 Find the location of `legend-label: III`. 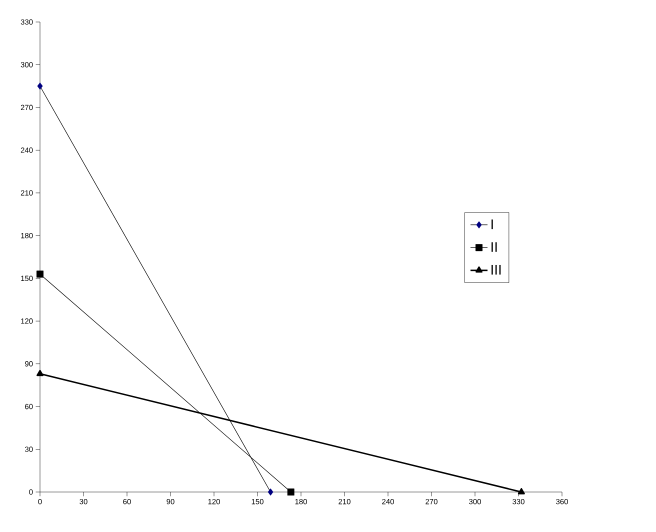

legend-label: III is located at coordinates (496, 269).